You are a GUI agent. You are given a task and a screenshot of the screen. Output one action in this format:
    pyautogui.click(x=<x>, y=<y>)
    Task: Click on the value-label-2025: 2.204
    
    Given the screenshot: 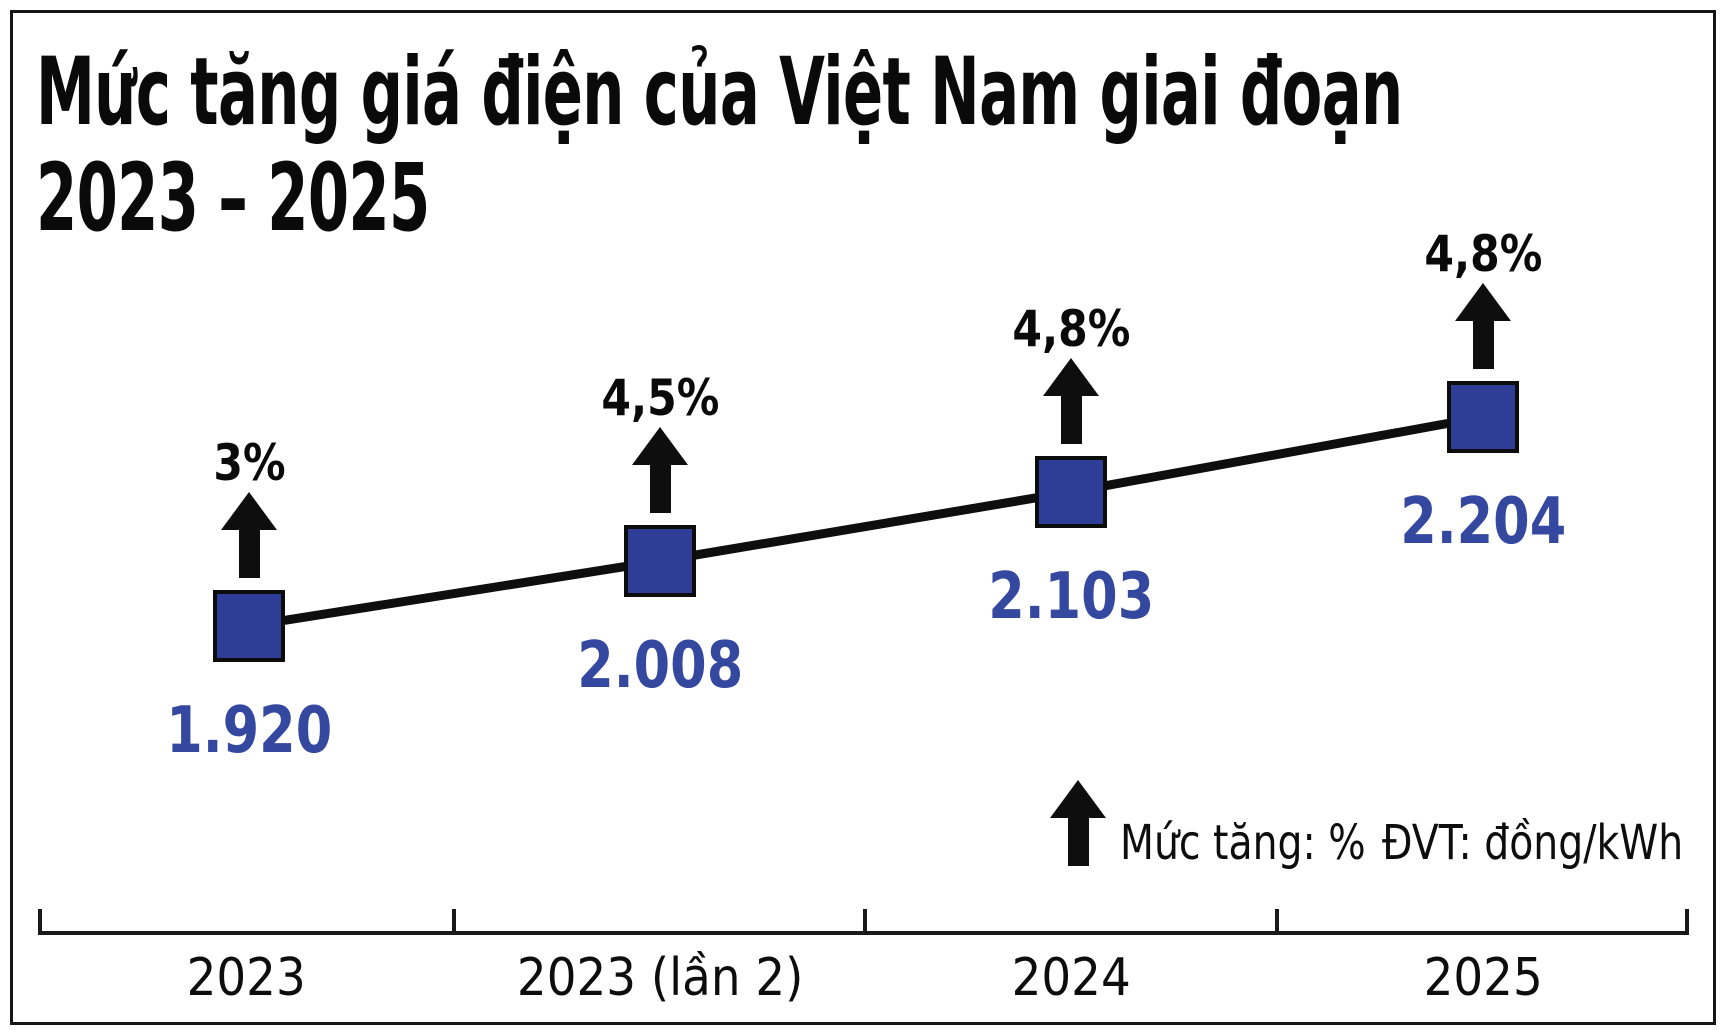 What is the action you would take?
    pyautogui.click(x=1483, y=522)
    